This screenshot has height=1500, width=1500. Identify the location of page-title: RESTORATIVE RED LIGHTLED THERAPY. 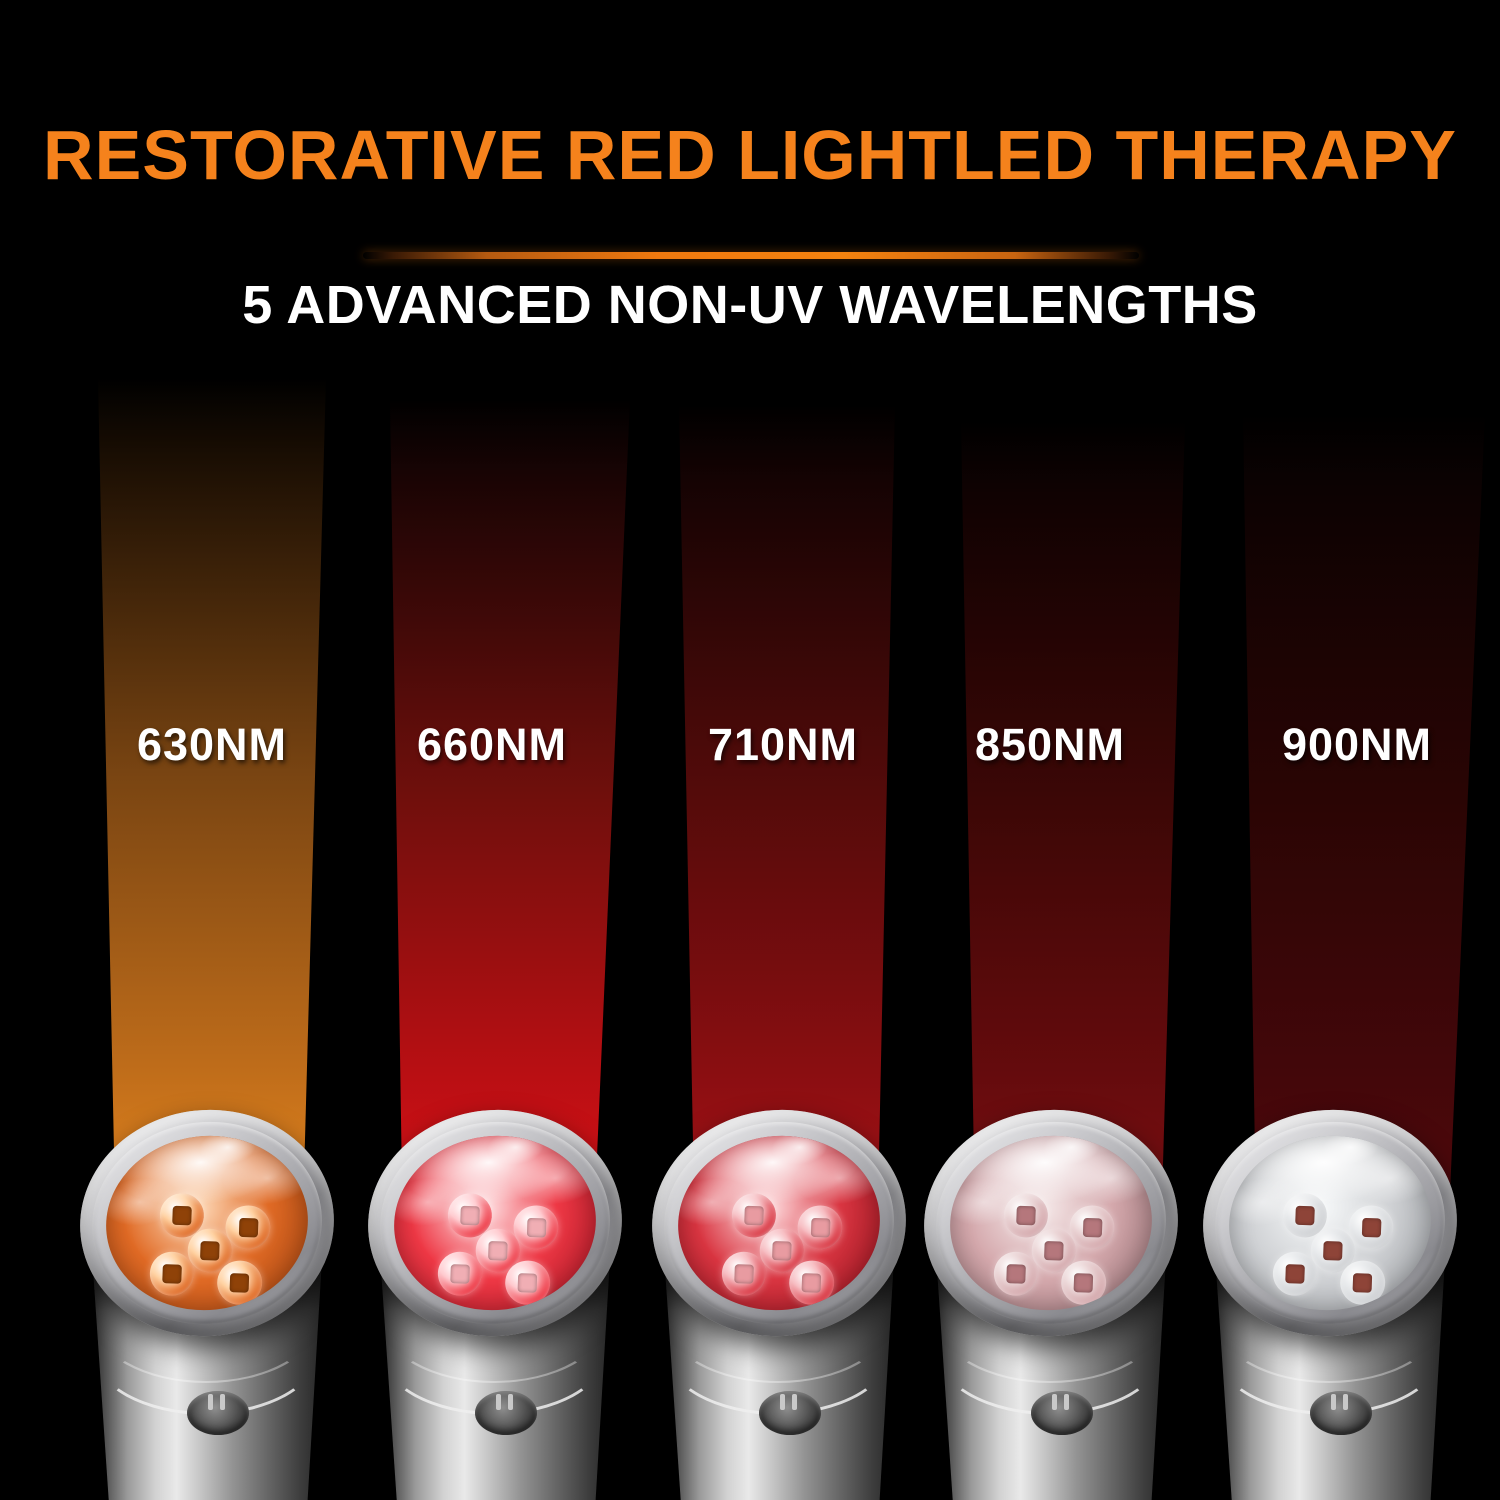
(750, 155).